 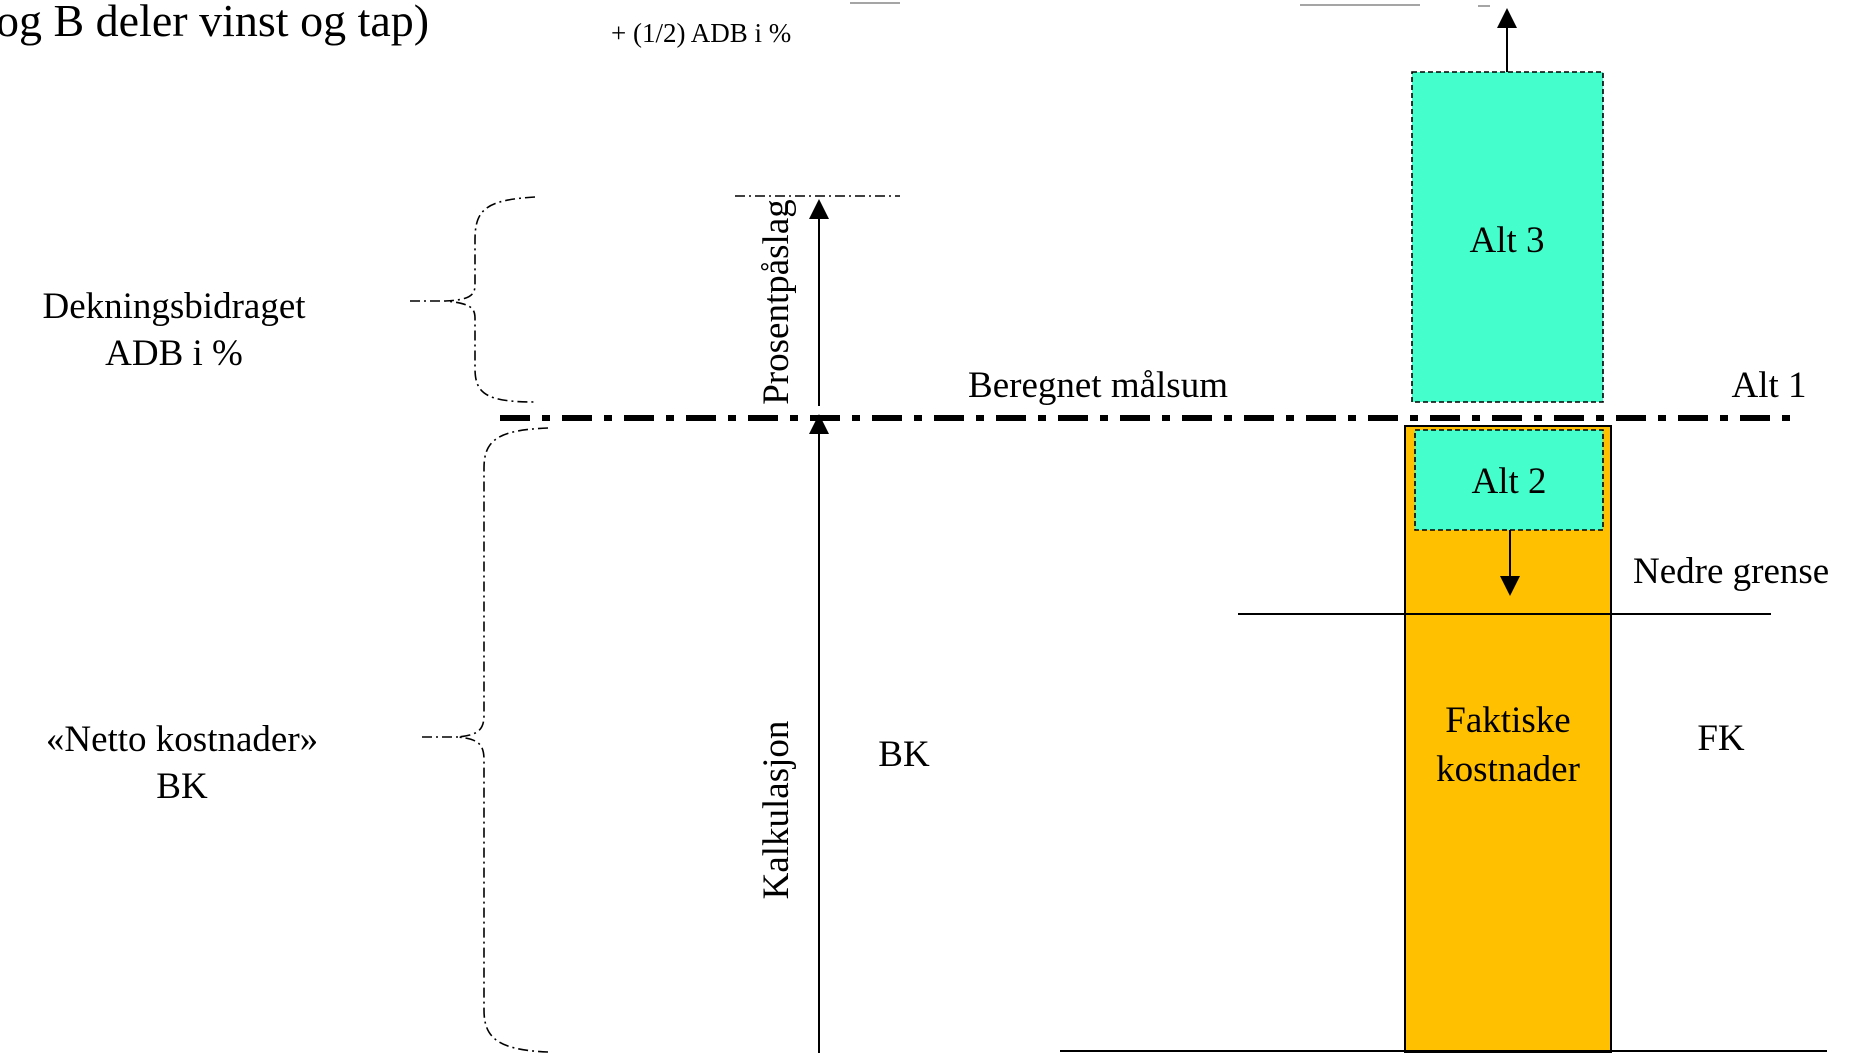 I want to click on actual-costs-label-line1: Faktiske, so click(x=1507, y=720).